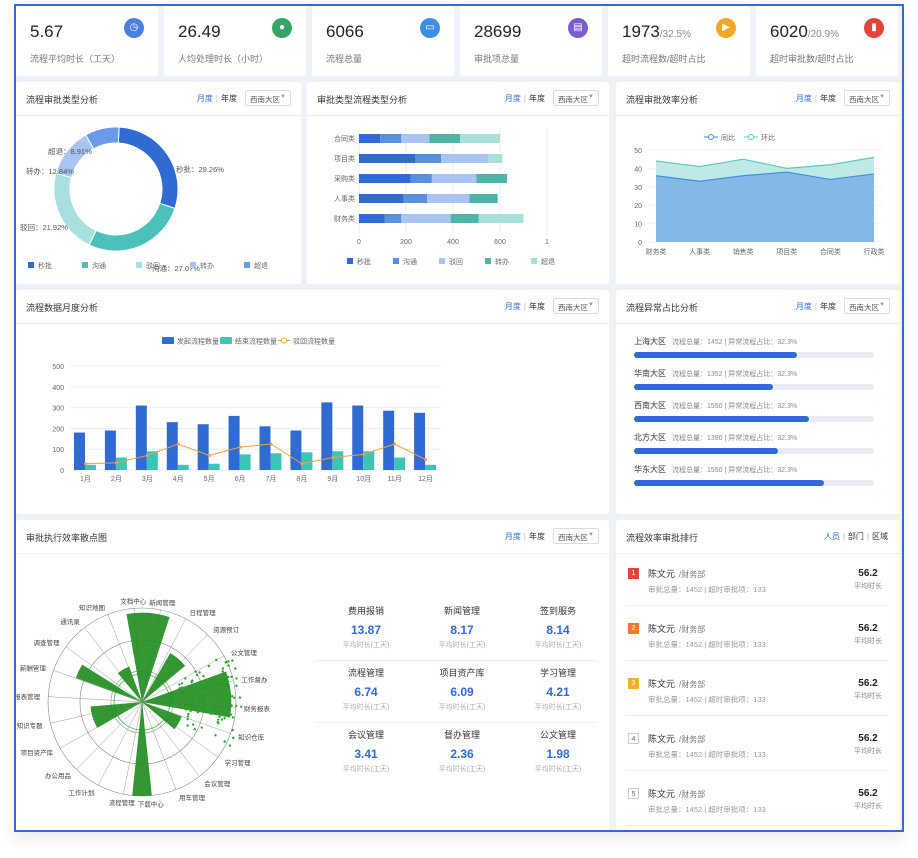  What do you see at coordinates (365, 673) in the screenshot?
I see `metric-name: 流程管理` at bounding box center [365, 673].